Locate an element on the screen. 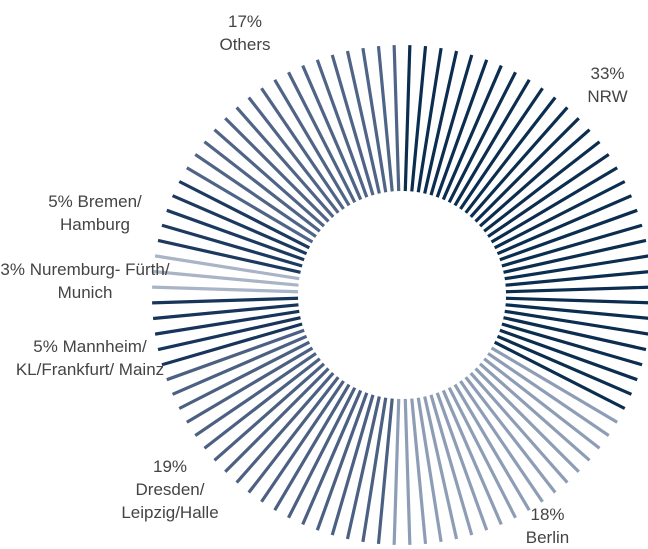 This screenshot has height=549, width=648. category-label: Mannheim/ KL/Frankfurt/ Mainz is located at coordinates (90, 358).